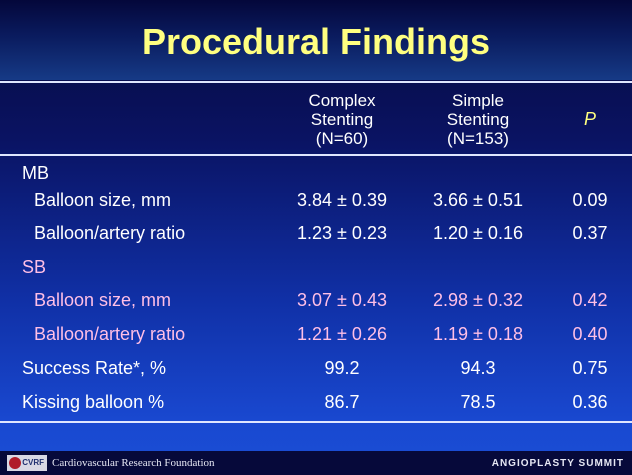  I want to click on column-header-complex-line-3: (N=60), so click(342, 138).